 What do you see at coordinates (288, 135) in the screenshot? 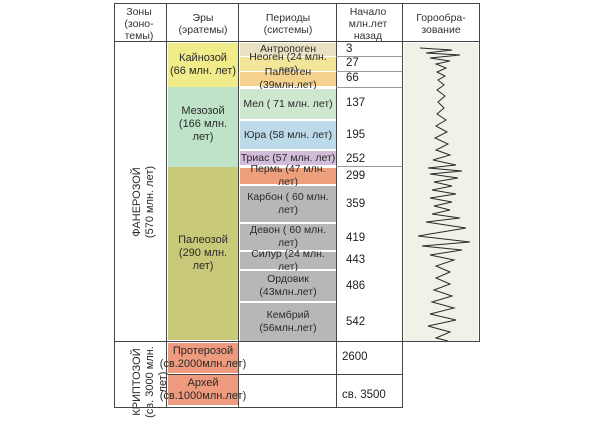
I see `period-jura: Юра (58 млн. лет)` at bounding box center [288, 135].